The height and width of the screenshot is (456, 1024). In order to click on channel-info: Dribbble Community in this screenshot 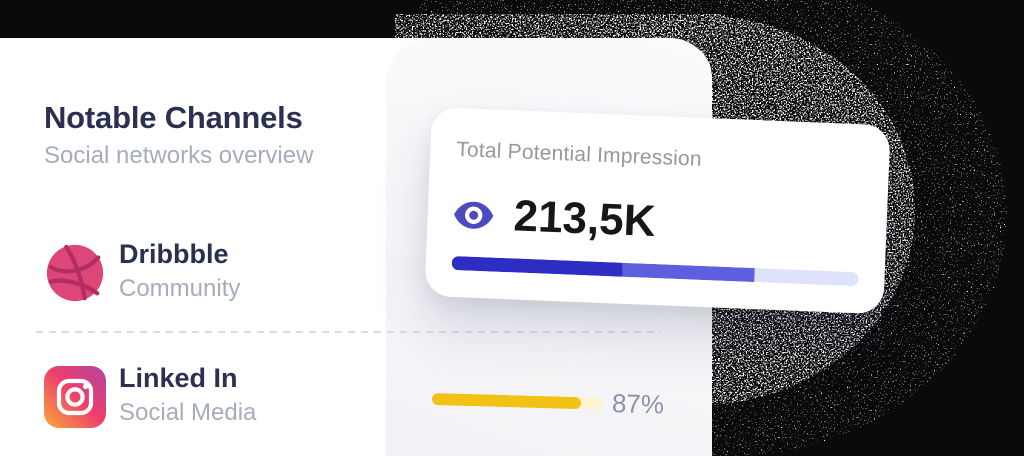, I will do `click(179, 271)`.